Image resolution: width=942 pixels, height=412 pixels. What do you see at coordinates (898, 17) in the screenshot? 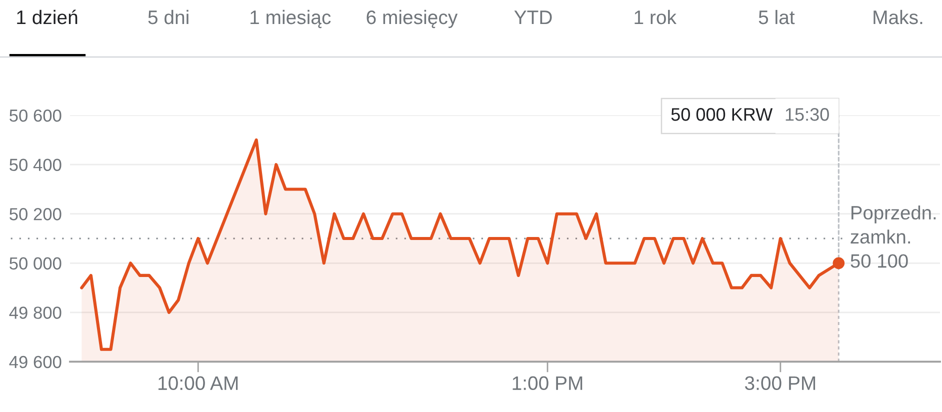
I see `text: Maks.` at bounding box center [898, 17].